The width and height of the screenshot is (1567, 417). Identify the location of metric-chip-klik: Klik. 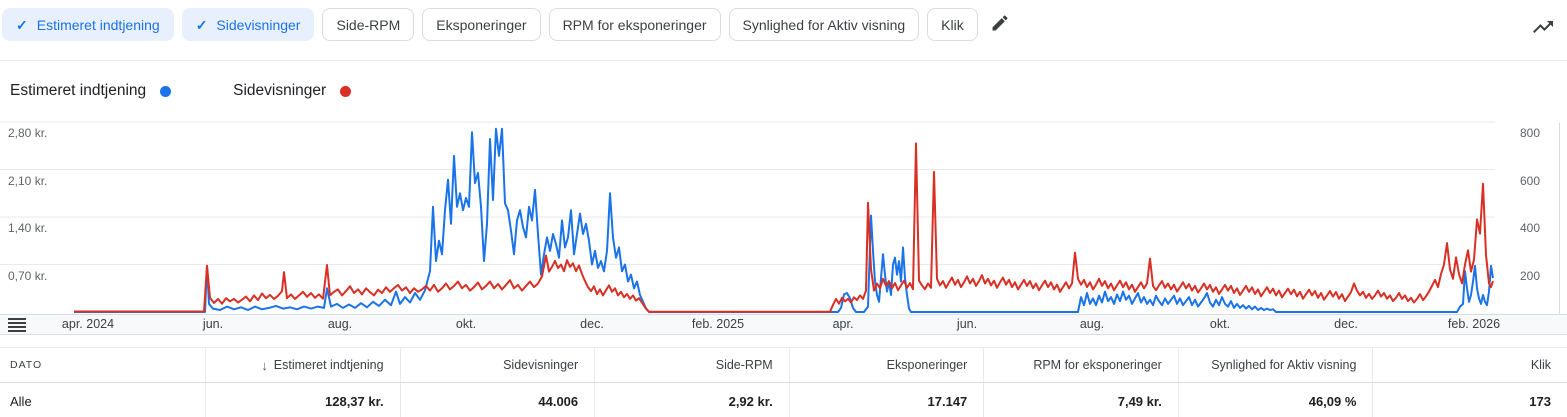
(952, 24).